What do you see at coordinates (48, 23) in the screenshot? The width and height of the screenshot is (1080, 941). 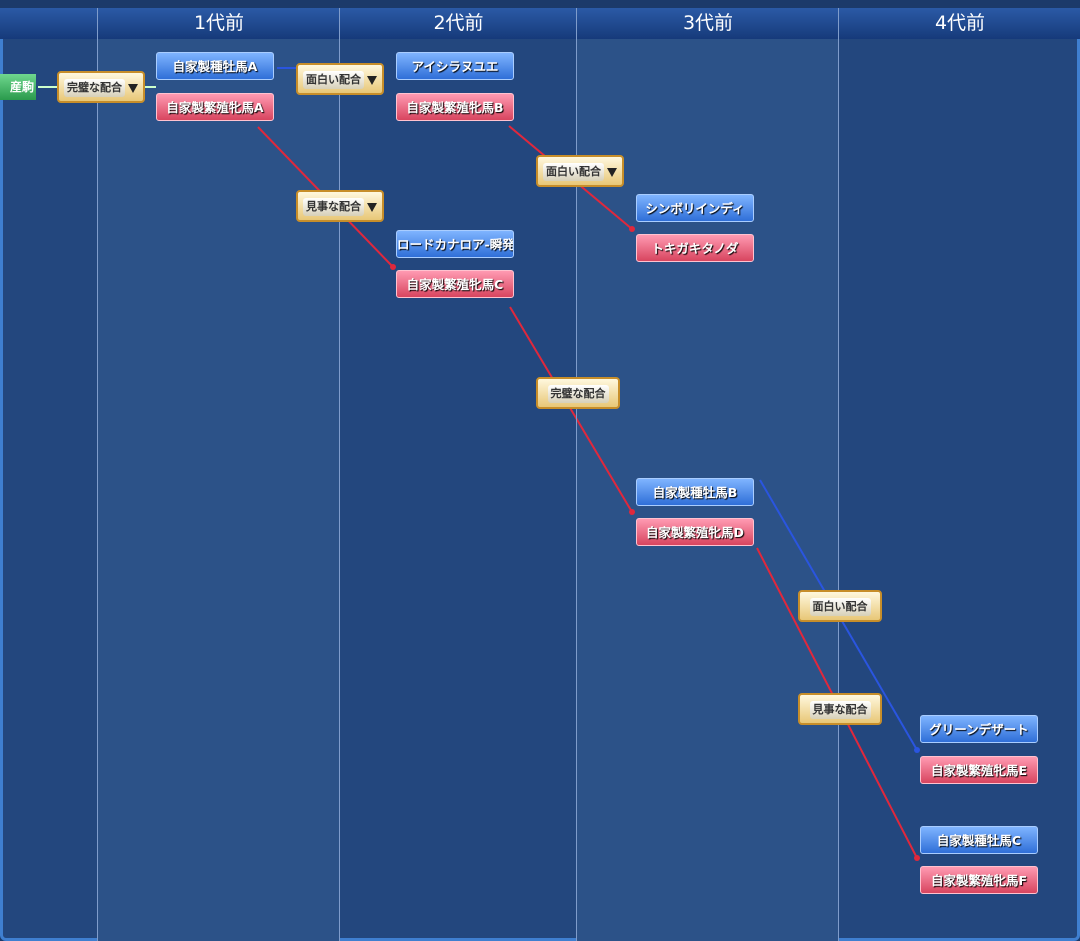 I see `header-blank` at bounding box center [48, 23].